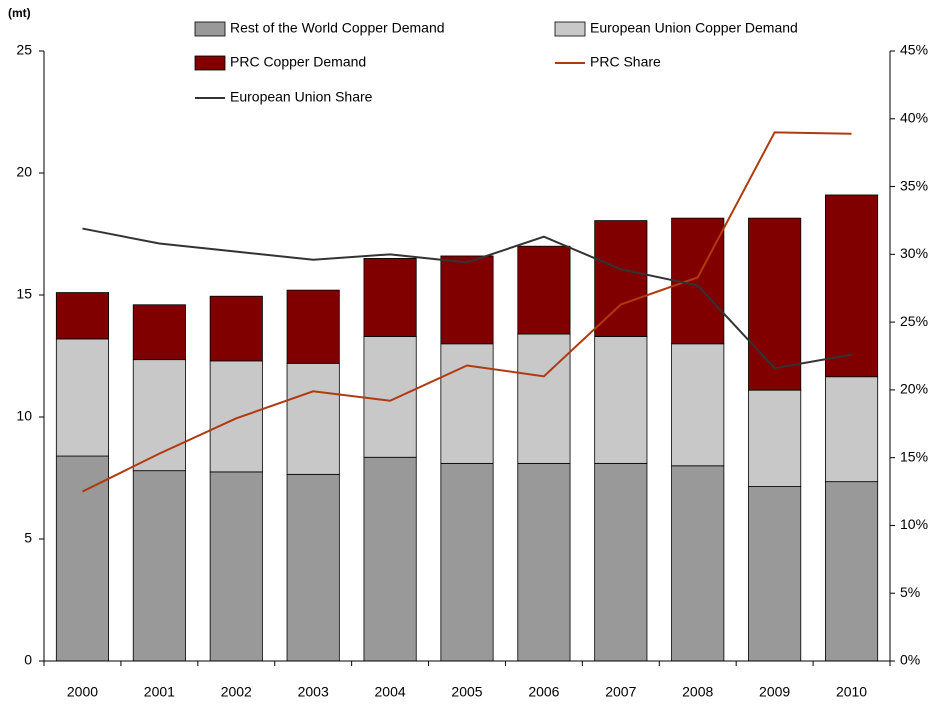  What do you see at coordinates (910, 592) in the screenshot?
I see `y2-tick-label: 5%` at bounding box center [910, 592].